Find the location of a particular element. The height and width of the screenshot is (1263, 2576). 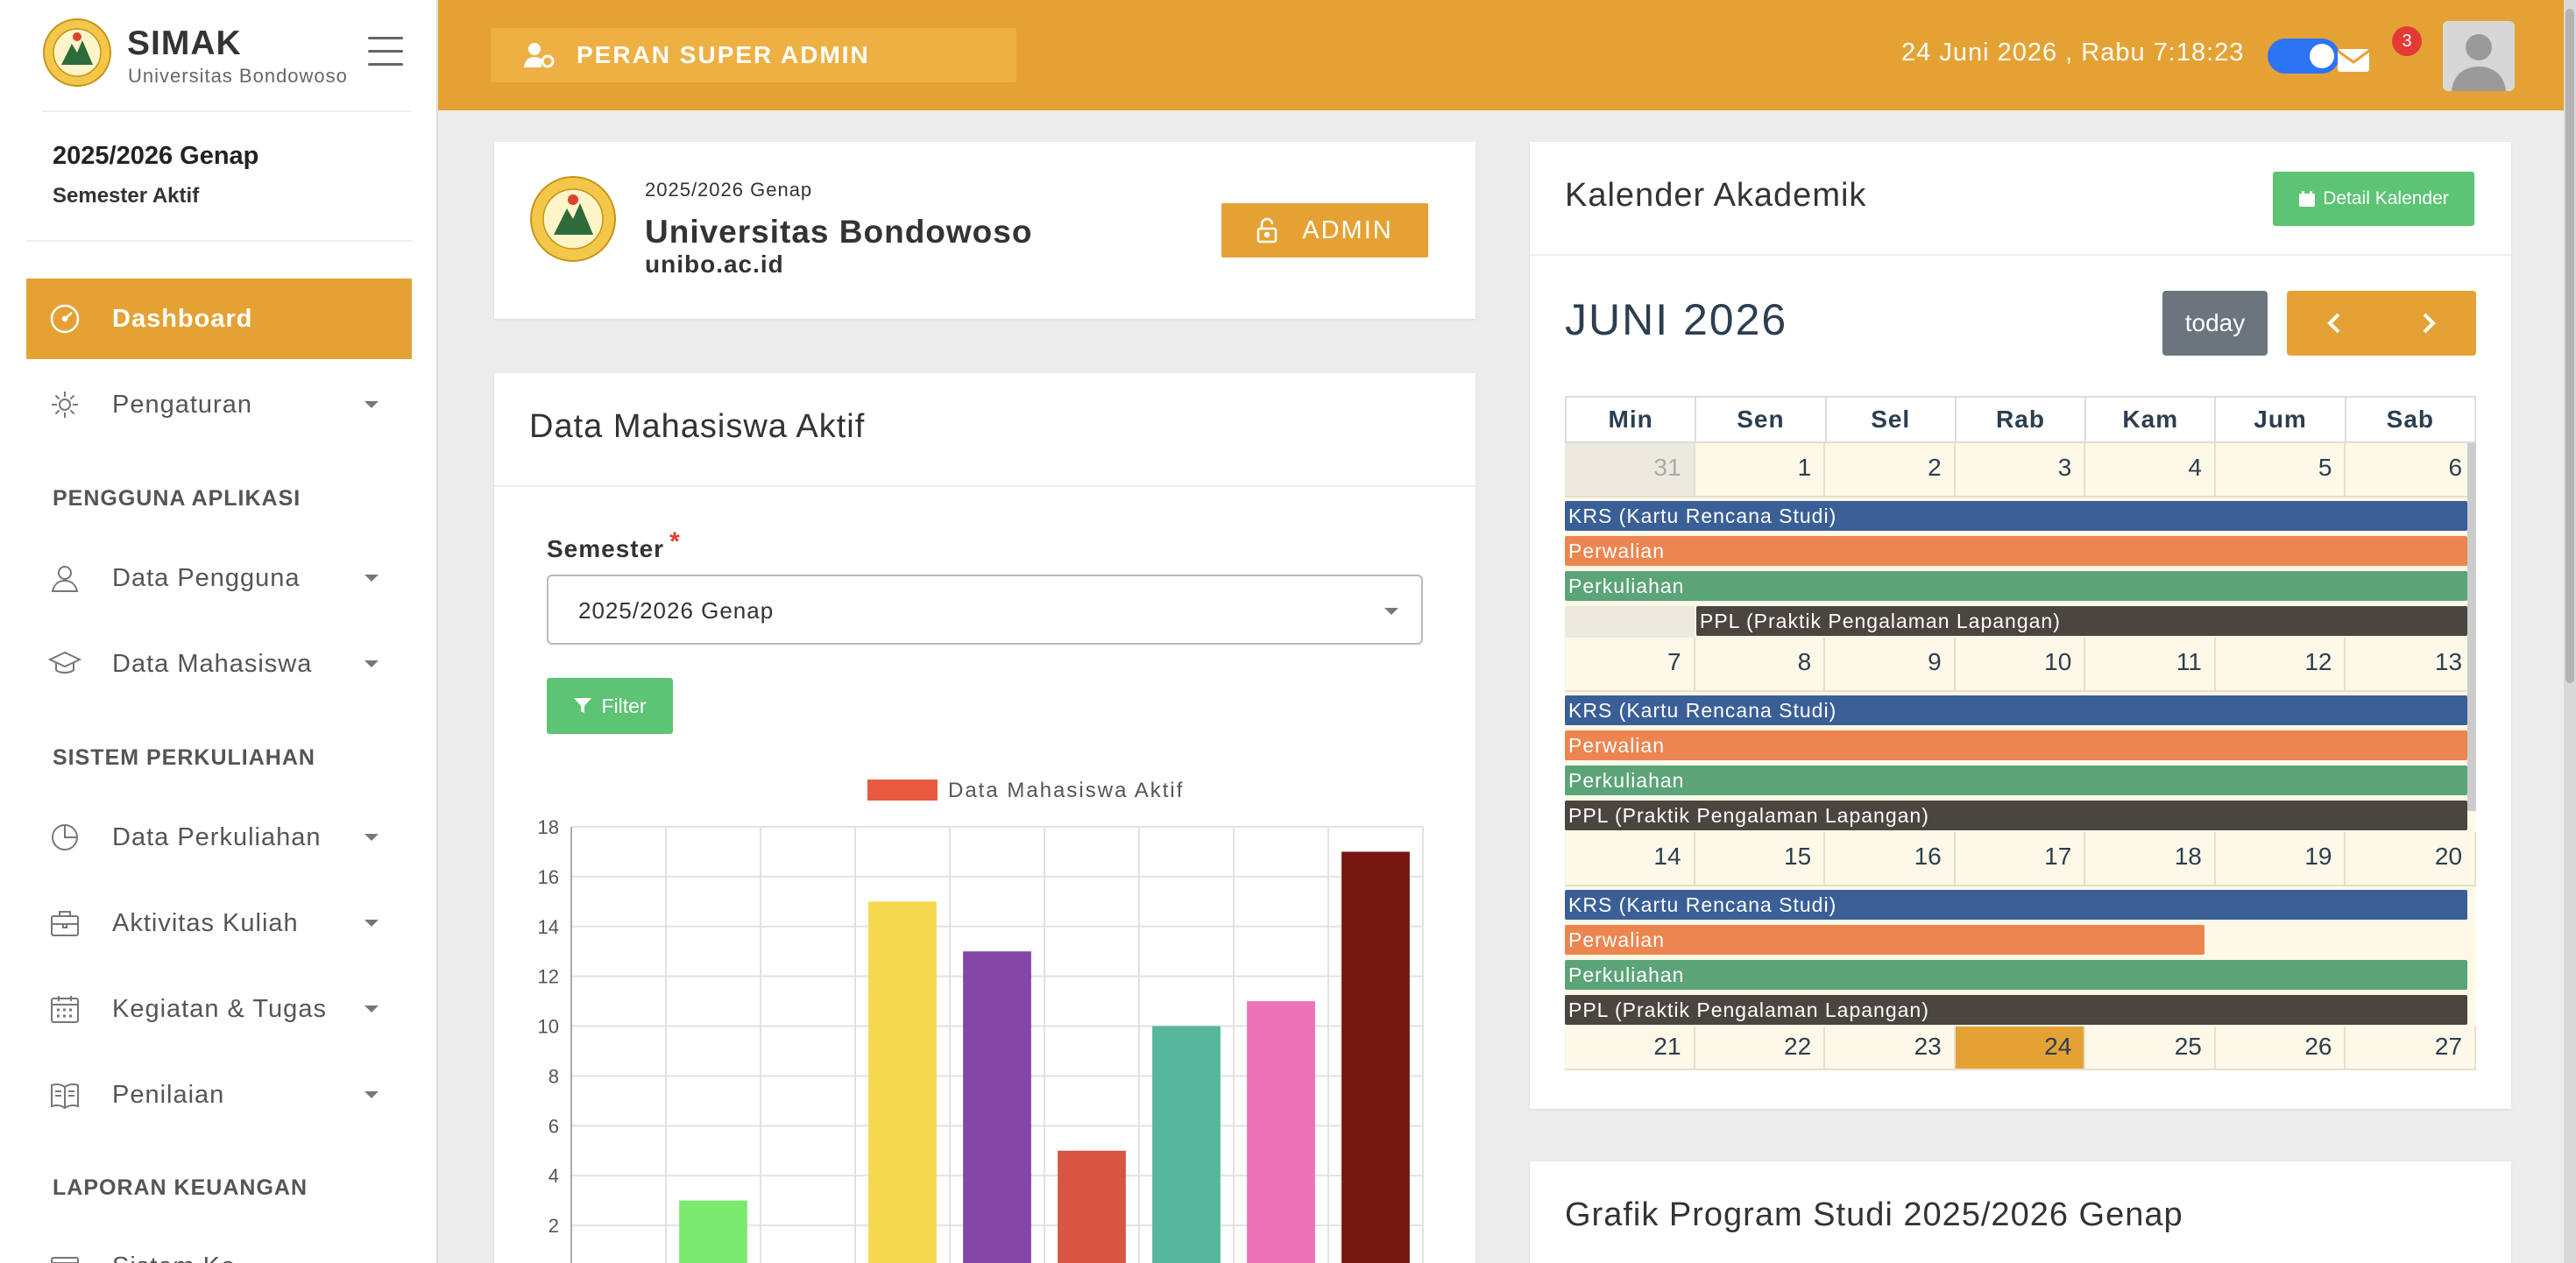

admin-button: ADMIN is located at coordinates (1324, 231).